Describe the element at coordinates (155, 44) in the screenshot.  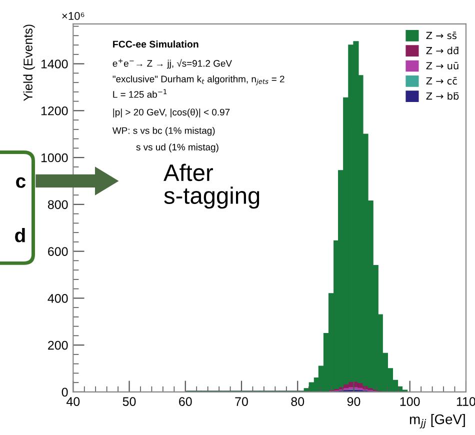
I see `annotation: FCC-ee Simulation` at that location.